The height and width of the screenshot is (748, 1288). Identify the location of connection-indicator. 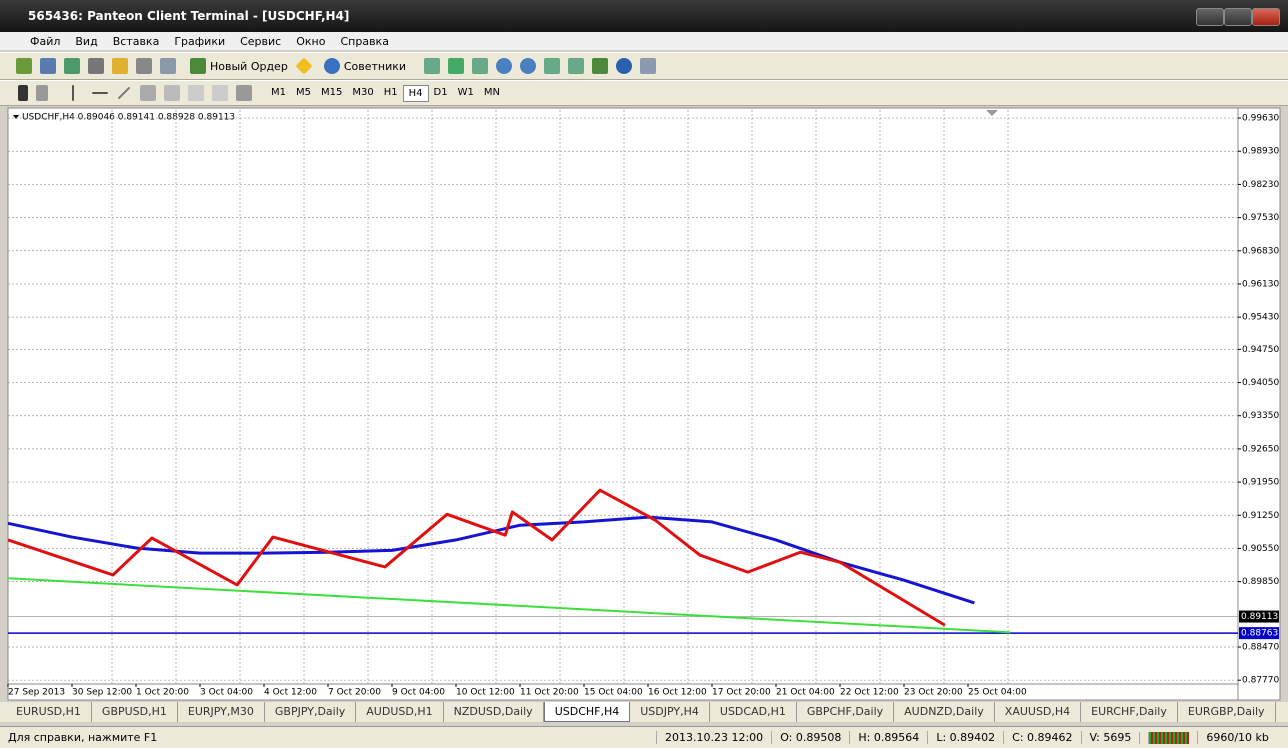
(1168, 737).